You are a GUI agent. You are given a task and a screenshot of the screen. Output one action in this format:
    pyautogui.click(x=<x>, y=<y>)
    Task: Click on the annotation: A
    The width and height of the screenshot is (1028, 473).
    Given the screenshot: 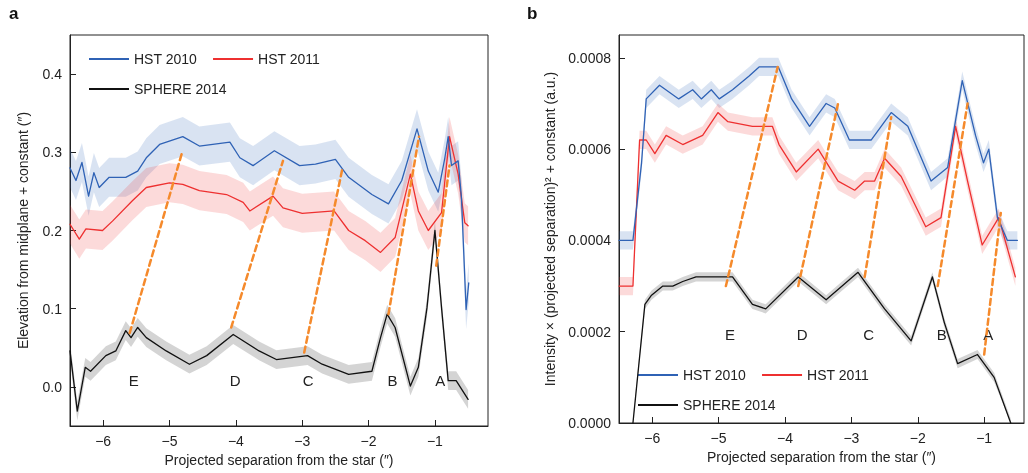 What is the action you would take?
    pyautogui.click(x=440, y=381)
    